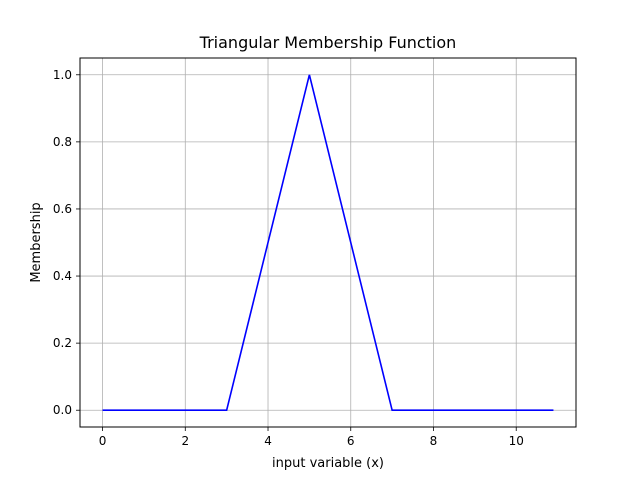 The height and width of the screenshot is (485, 640). I want to click on y-tick-label: 0.4, so click(62, 276).